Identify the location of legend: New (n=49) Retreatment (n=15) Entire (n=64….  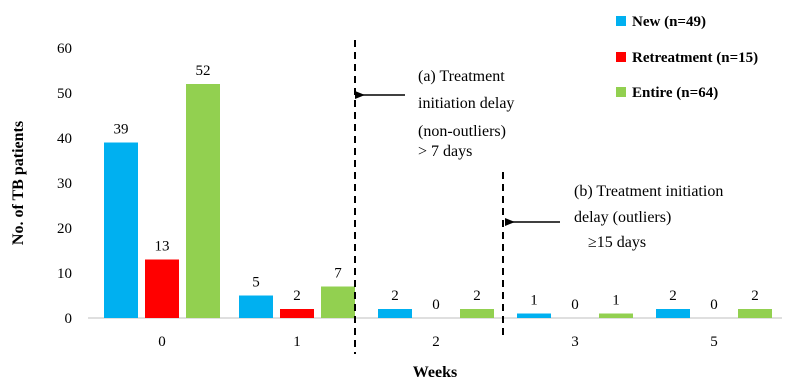
(687, 57).